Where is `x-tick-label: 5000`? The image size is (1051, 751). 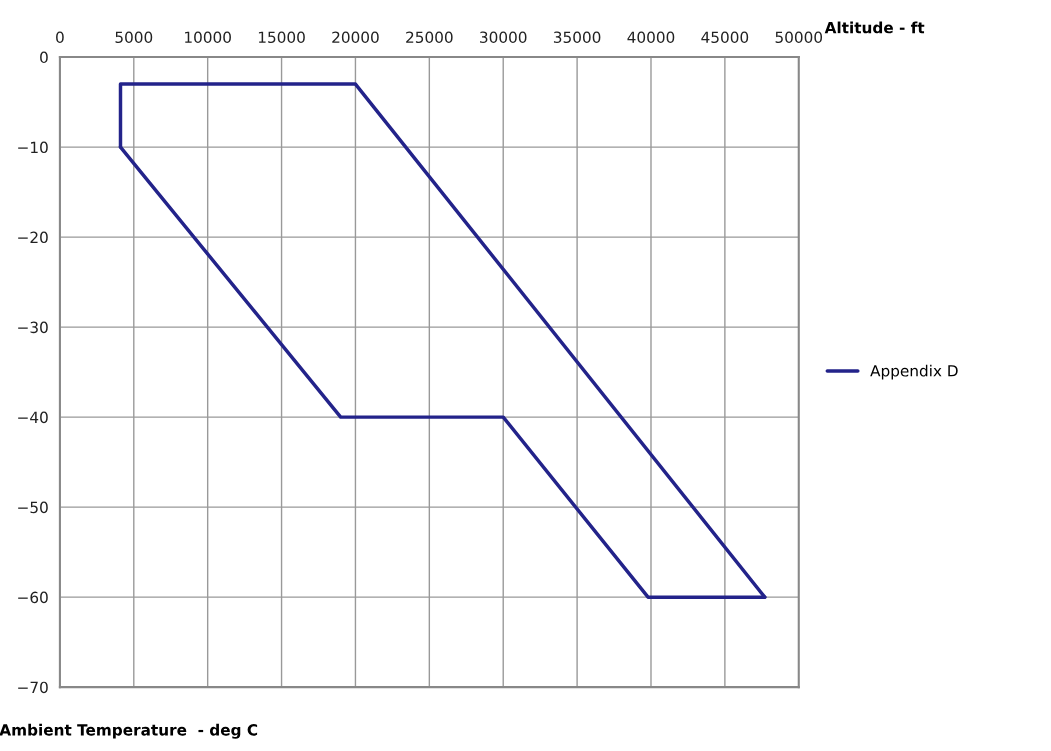
x-tick-label: 5000 is located at coordinates (134, 37).